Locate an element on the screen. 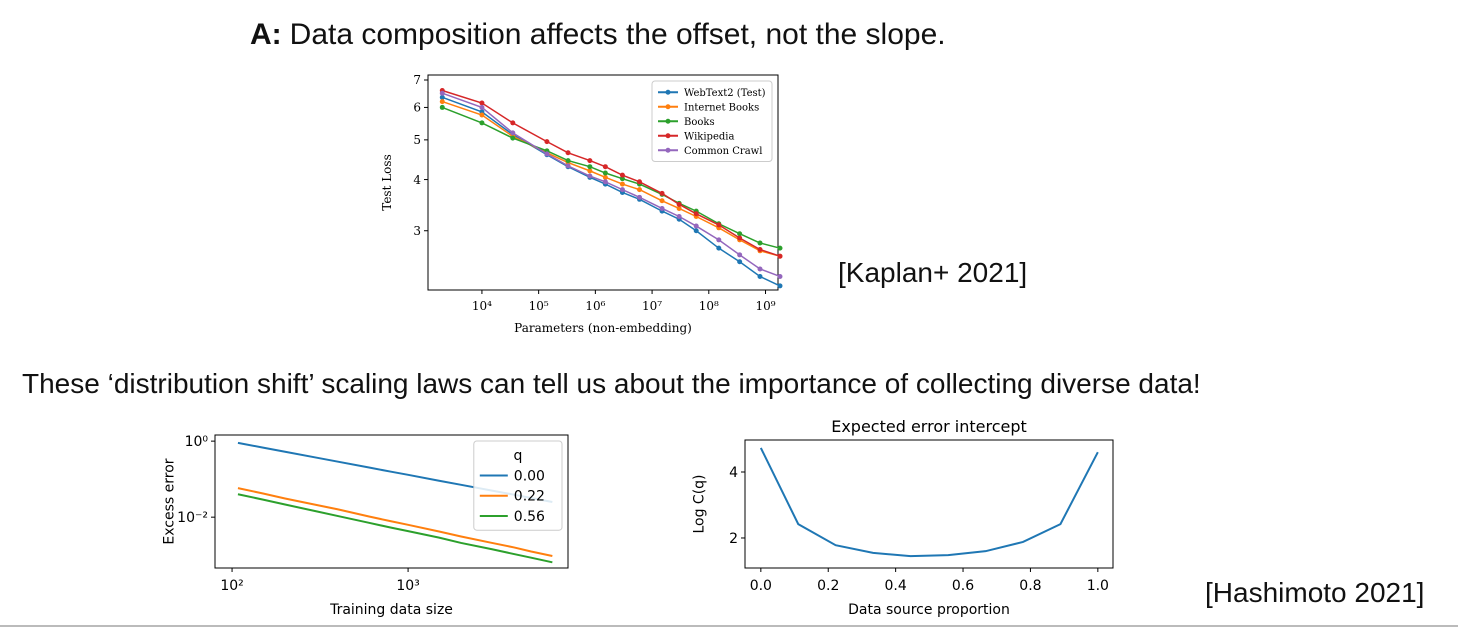 This screenshot has width=1458, height=628. y-tick-label: 3 is located at coordinates (417, 231).